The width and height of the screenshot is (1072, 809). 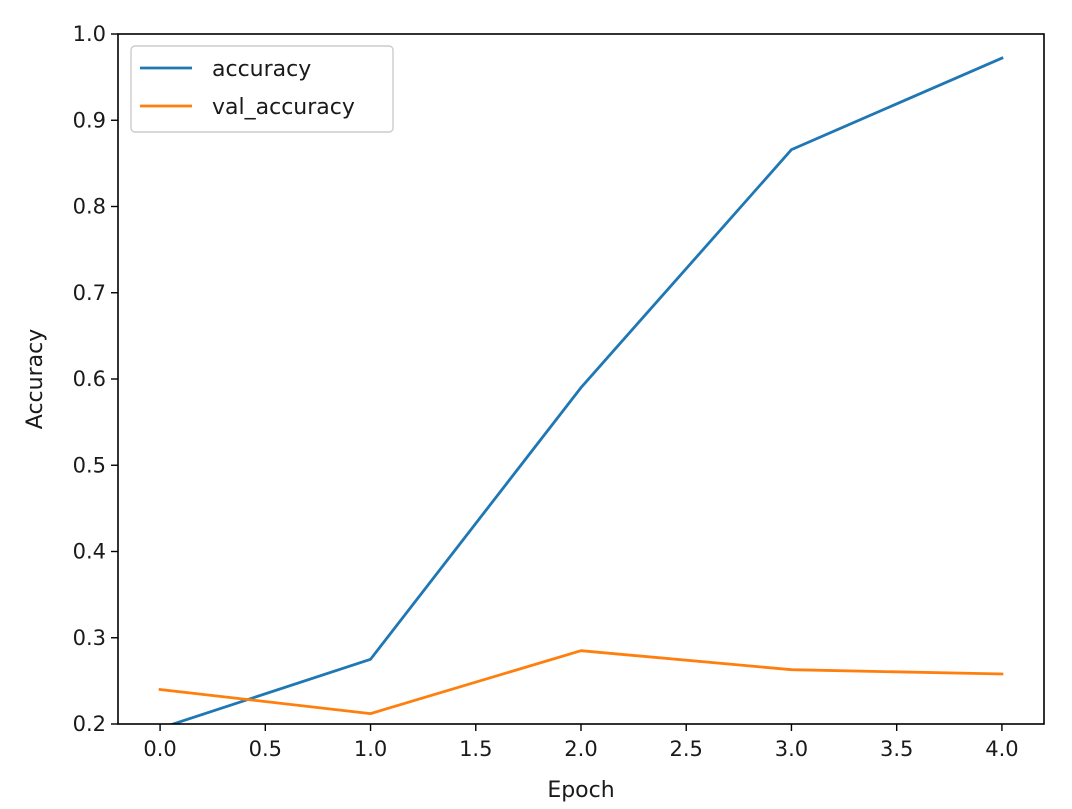 I want to click on y-tick-label: 0.5, so click(x=89, y=465).